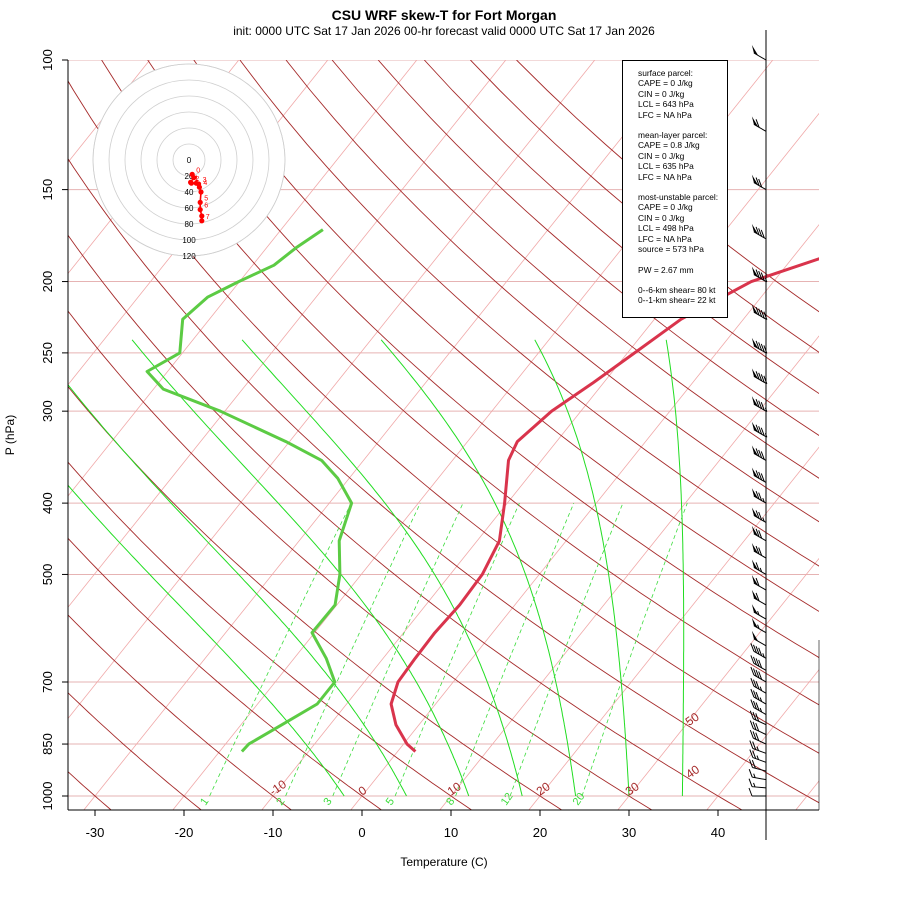 Image resolution: width=900 pixels, height=900 pixels. What do you see at coordinates (47, 796) in the screenshot?
I see `y-tick-label: 1000` at bounding box center [47, 796].